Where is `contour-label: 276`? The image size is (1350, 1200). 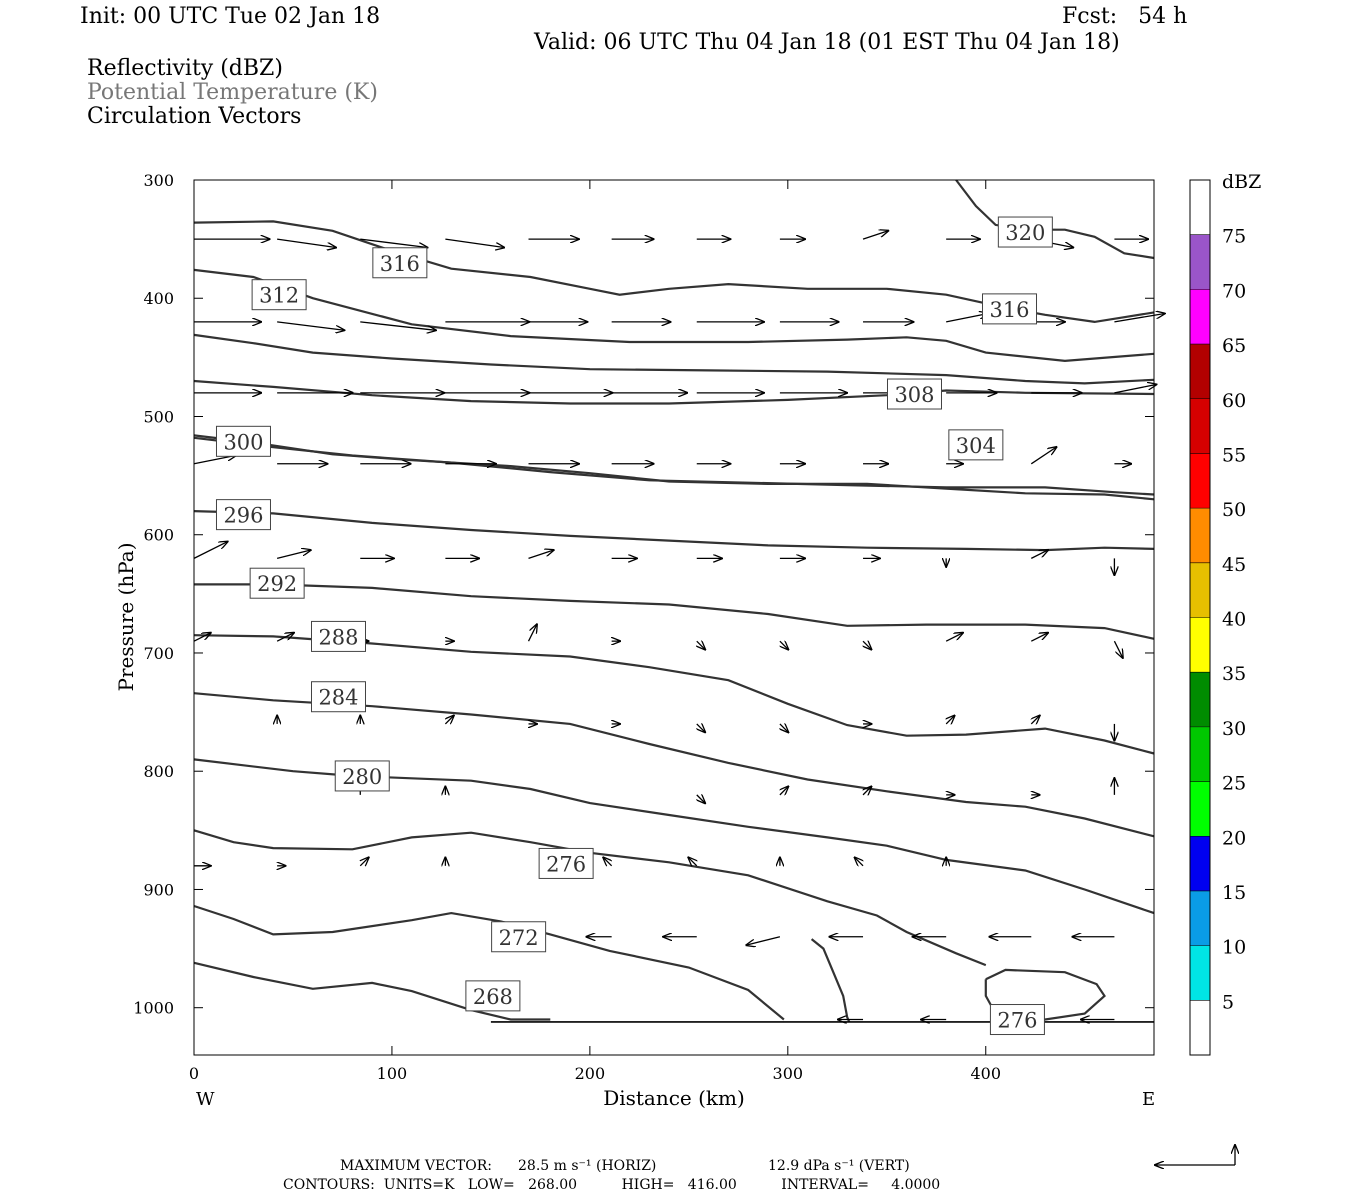 contour-label: 276 is located at coordinates (1017, 1021).